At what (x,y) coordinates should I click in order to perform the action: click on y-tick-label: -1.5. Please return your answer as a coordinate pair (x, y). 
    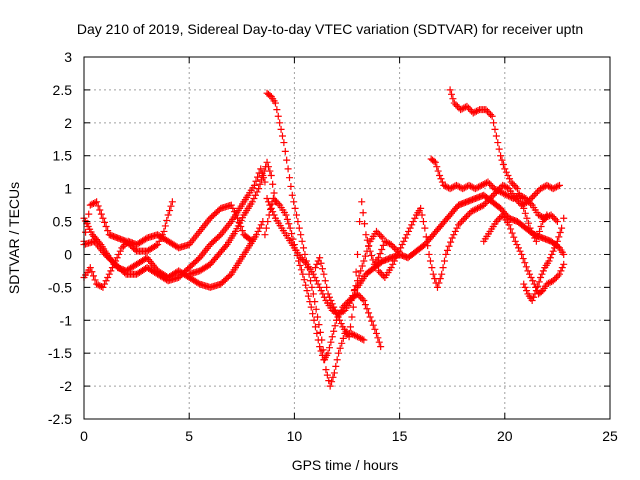
    Looking at the image, I should click on (60, 353).